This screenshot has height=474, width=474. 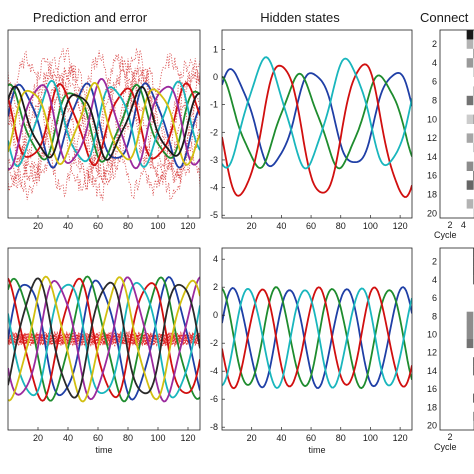 What do you see at coordinates (444, 17) in the screenshot?
I see `title-connect: Connect` at bounding box center [444, 17].